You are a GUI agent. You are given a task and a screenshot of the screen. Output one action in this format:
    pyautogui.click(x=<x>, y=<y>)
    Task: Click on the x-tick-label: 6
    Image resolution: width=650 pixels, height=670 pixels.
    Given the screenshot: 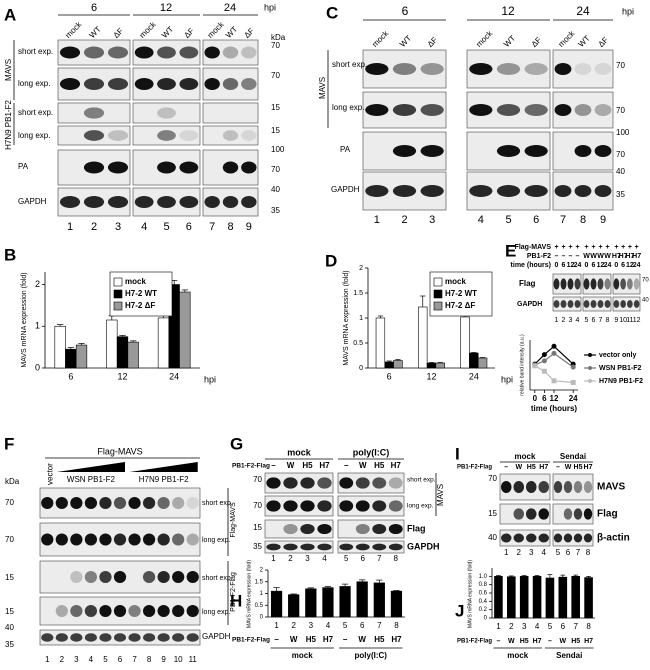 What is the action you would take?
    pyautogui.click(x=70, y=376)
    